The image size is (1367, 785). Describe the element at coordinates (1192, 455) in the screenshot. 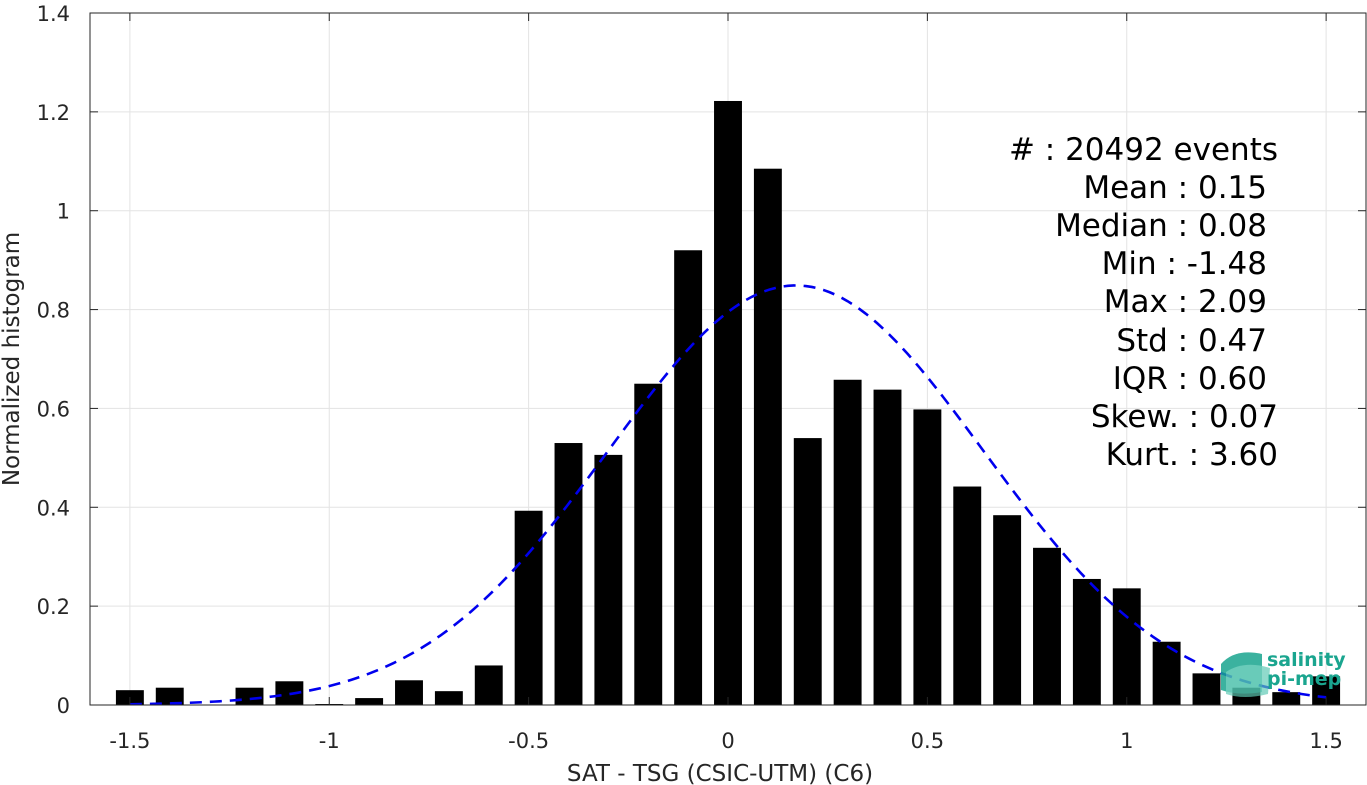

I see `stats-kurt: Kurt. : 3.60` at that location.